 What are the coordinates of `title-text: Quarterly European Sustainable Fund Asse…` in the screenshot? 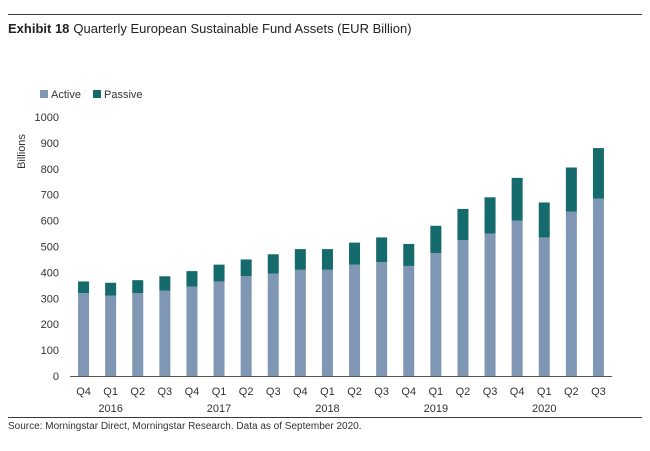 It's located at (242, 28).